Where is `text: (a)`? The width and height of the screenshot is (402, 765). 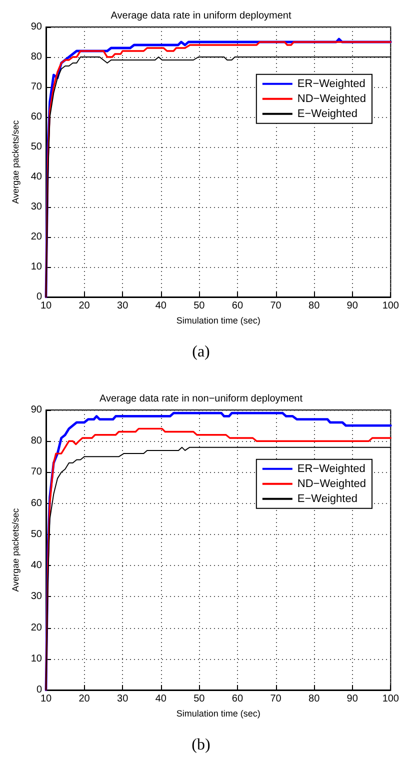
text: (a) is located at coordinates (201, 352).